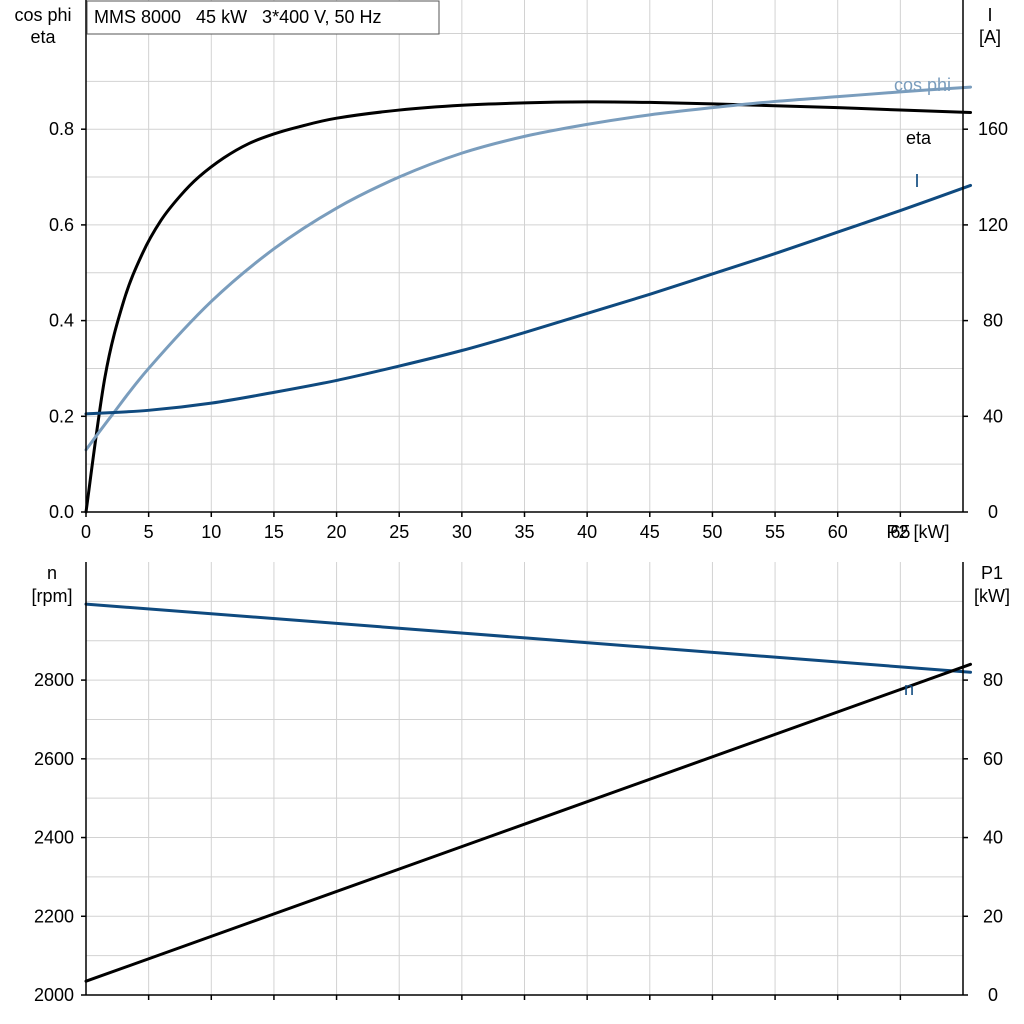  Describe the element at coordinates (54, 916) in the screenshot. I see `lower-left-tick-label: 2200` at that location.